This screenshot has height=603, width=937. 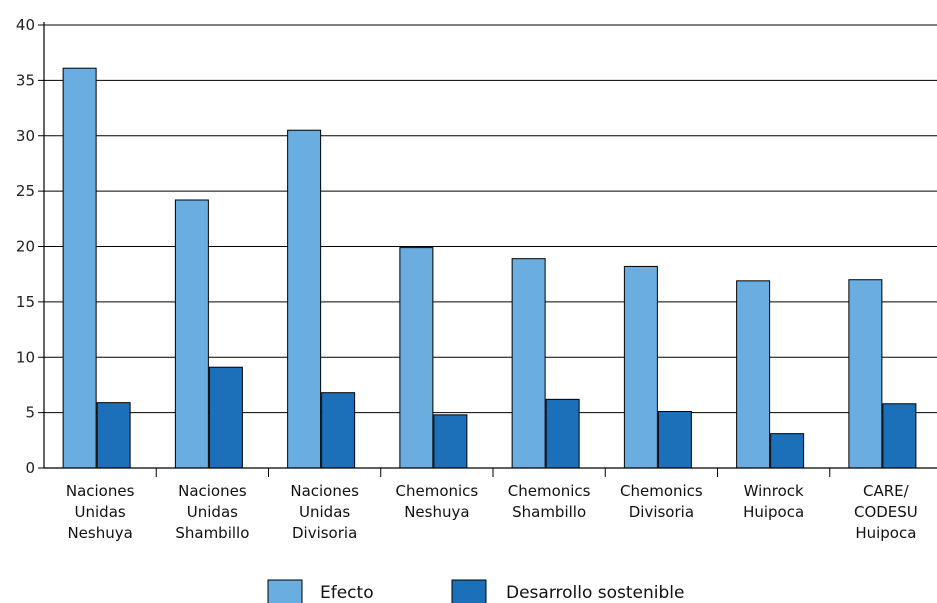 What do you see at coordinates (595, 593) in the screenshot?
I see `legend-label: Desarrollo sostenible` at bounding box center [595, 593].